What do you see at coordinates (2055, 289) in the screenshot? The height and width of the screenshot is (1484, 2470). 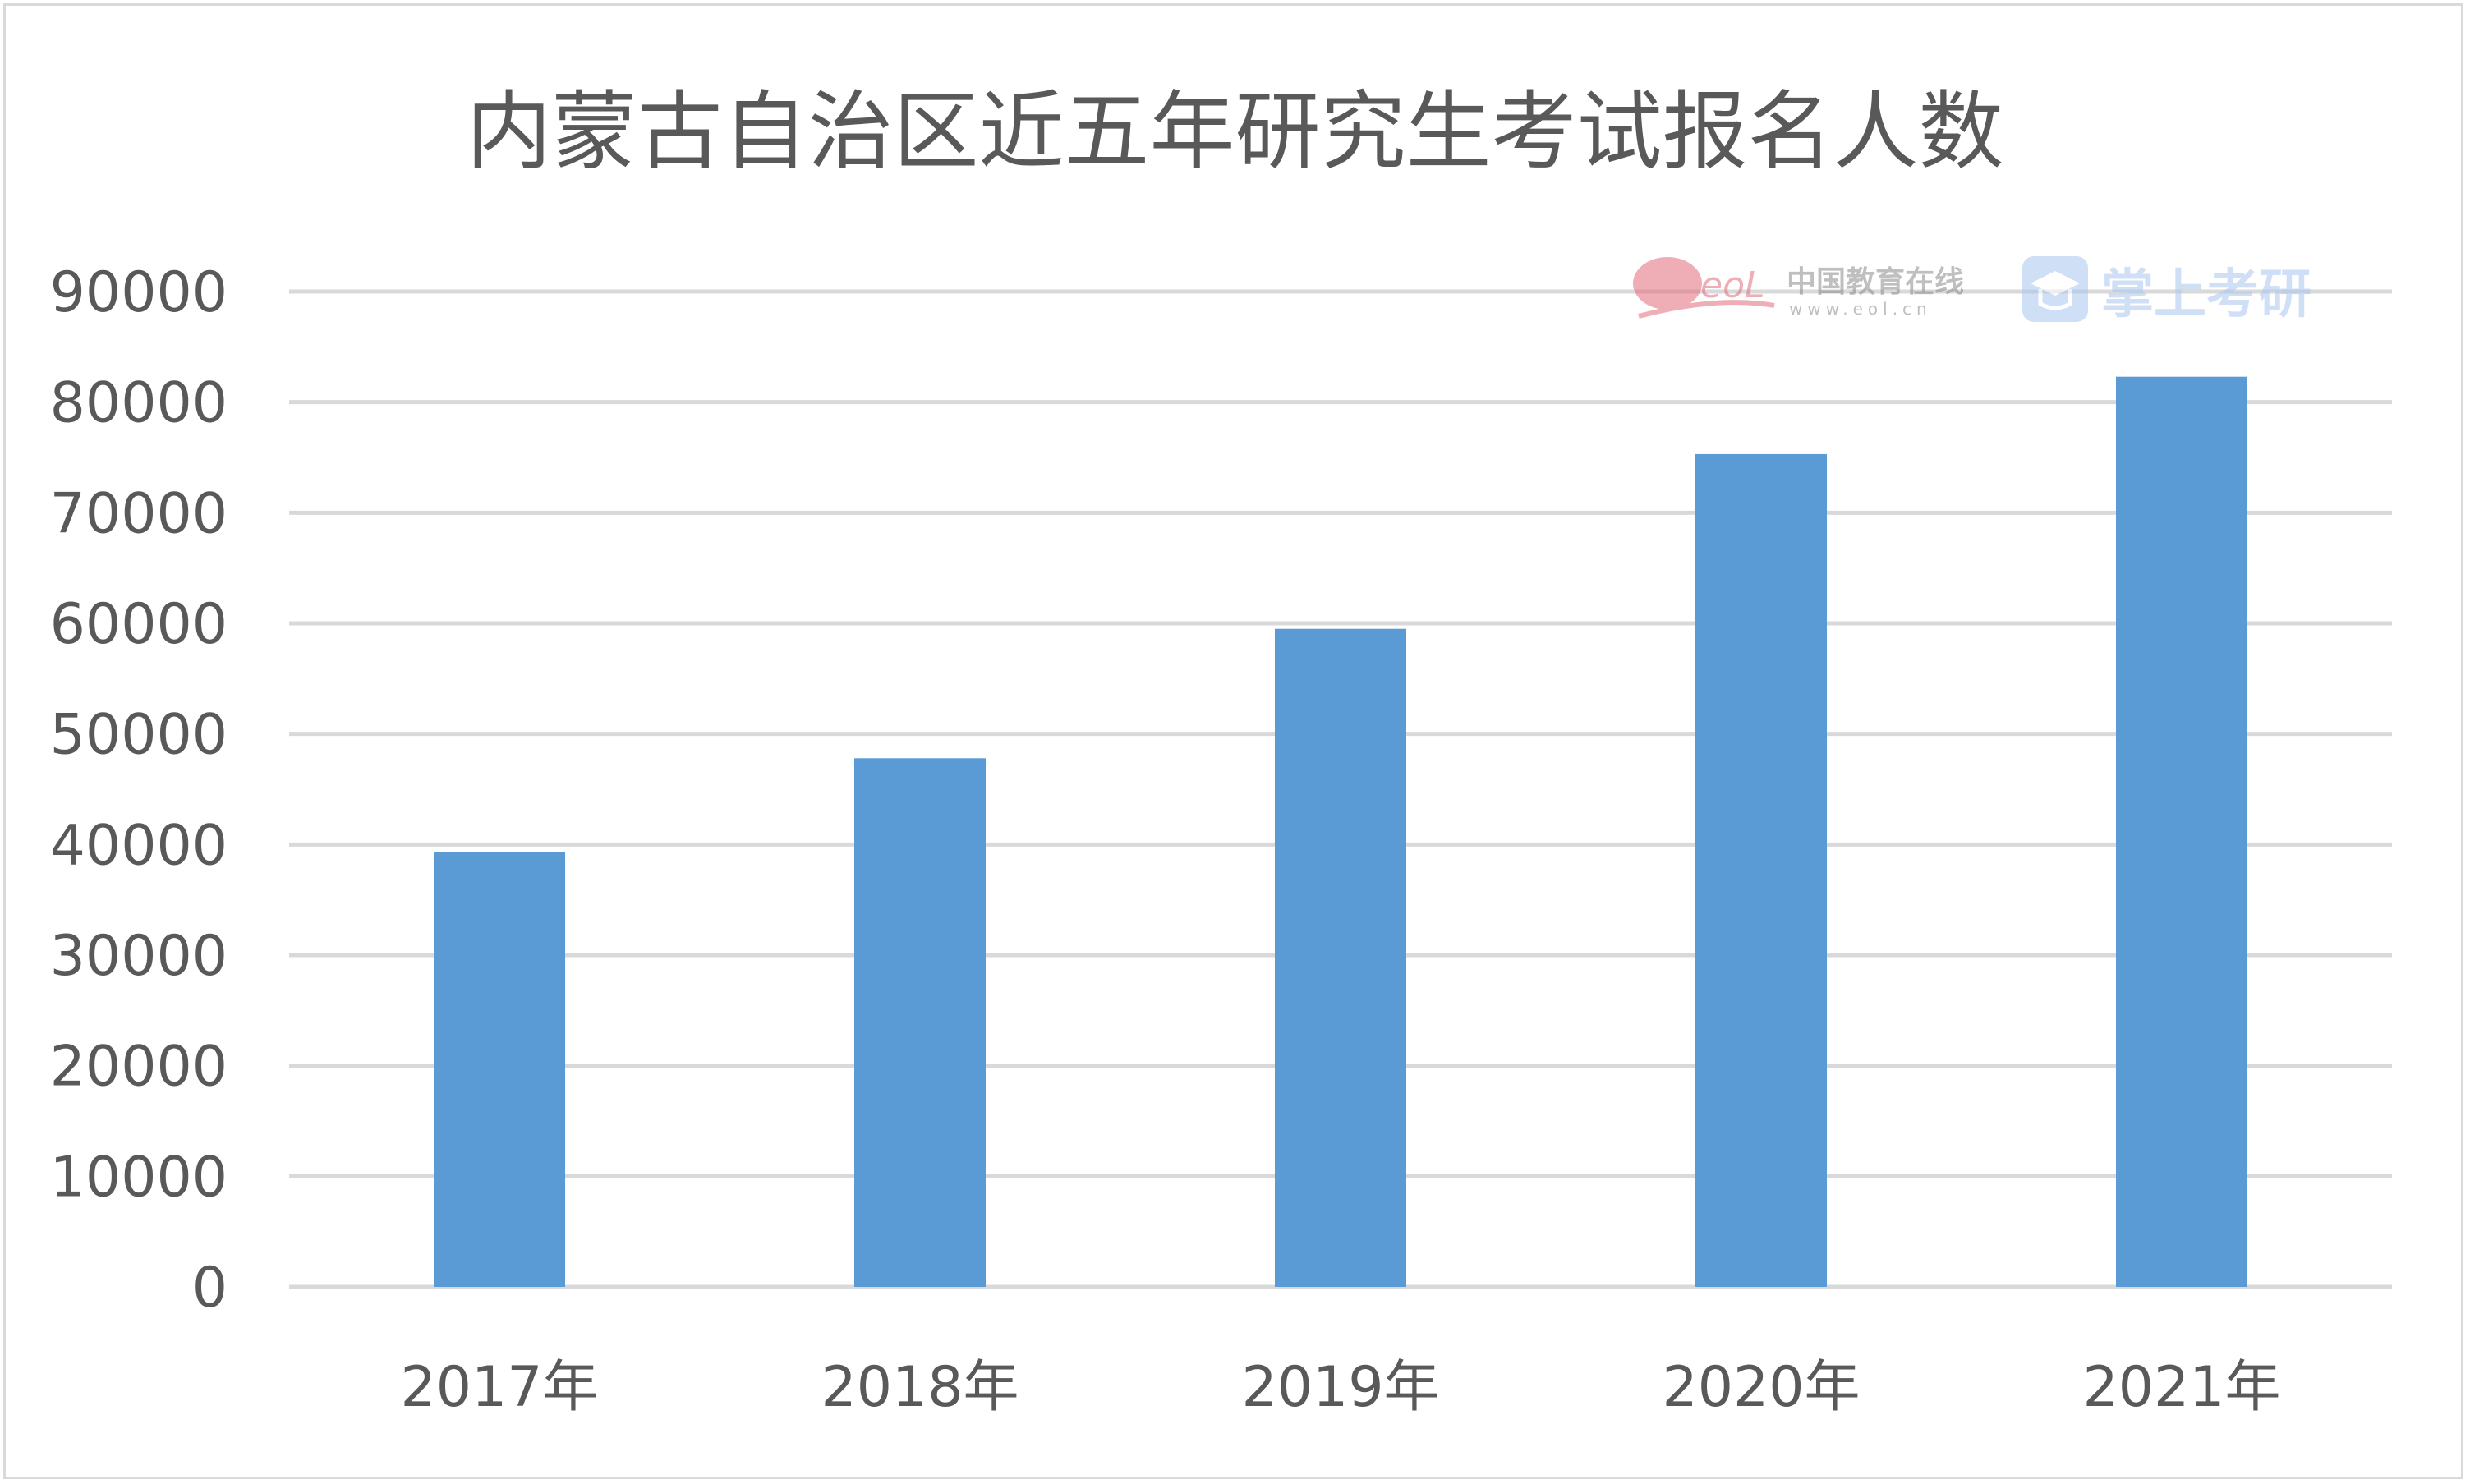 I see `graduation-cap-icon` at bounding box center [2055, 289].